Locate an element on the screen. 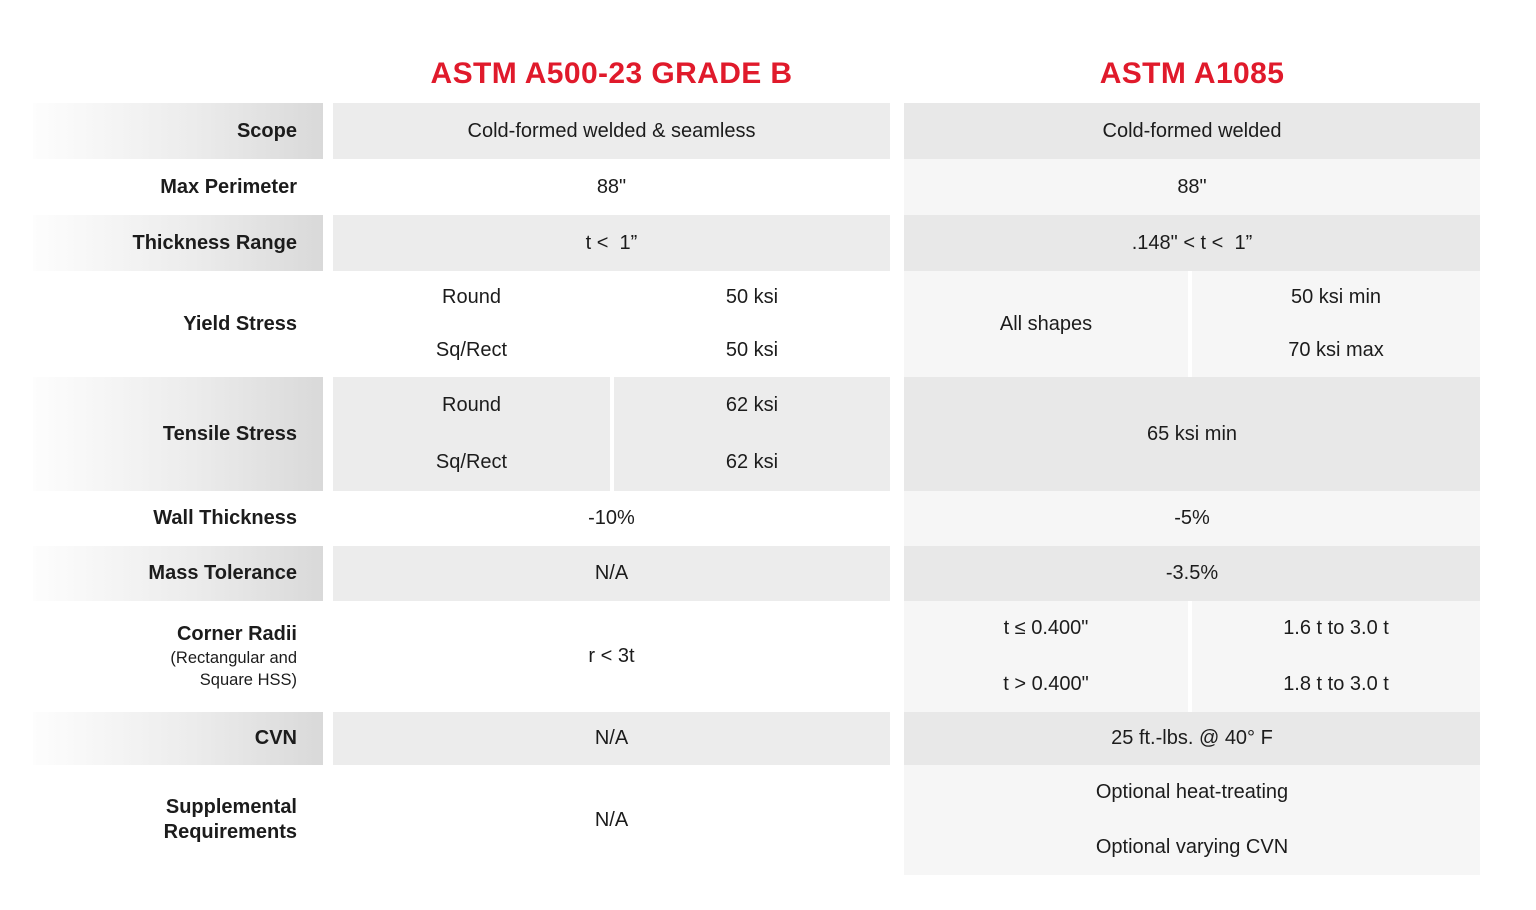  supplemental-label: Supplemental Requirements is located at coordinates (178, 820).